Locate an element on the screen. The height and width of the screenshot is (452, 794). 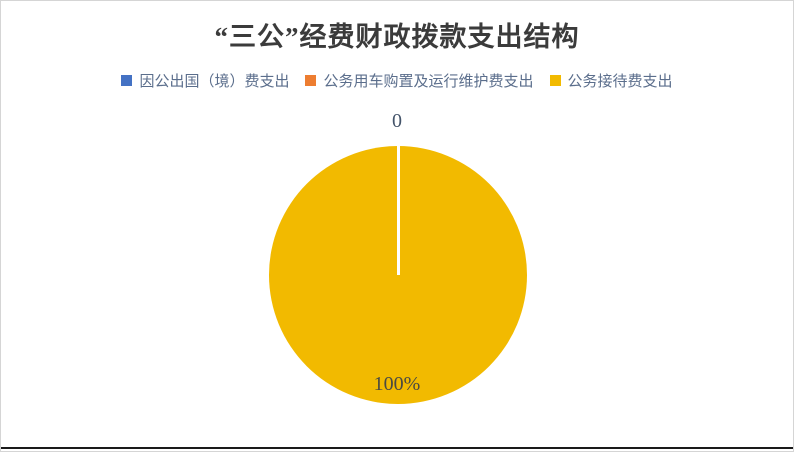
chart-legend: 因公出国（境）费支出 公务用车购置及运行维护费支出 公务接待费支出 is located at coordinates (397, 80).